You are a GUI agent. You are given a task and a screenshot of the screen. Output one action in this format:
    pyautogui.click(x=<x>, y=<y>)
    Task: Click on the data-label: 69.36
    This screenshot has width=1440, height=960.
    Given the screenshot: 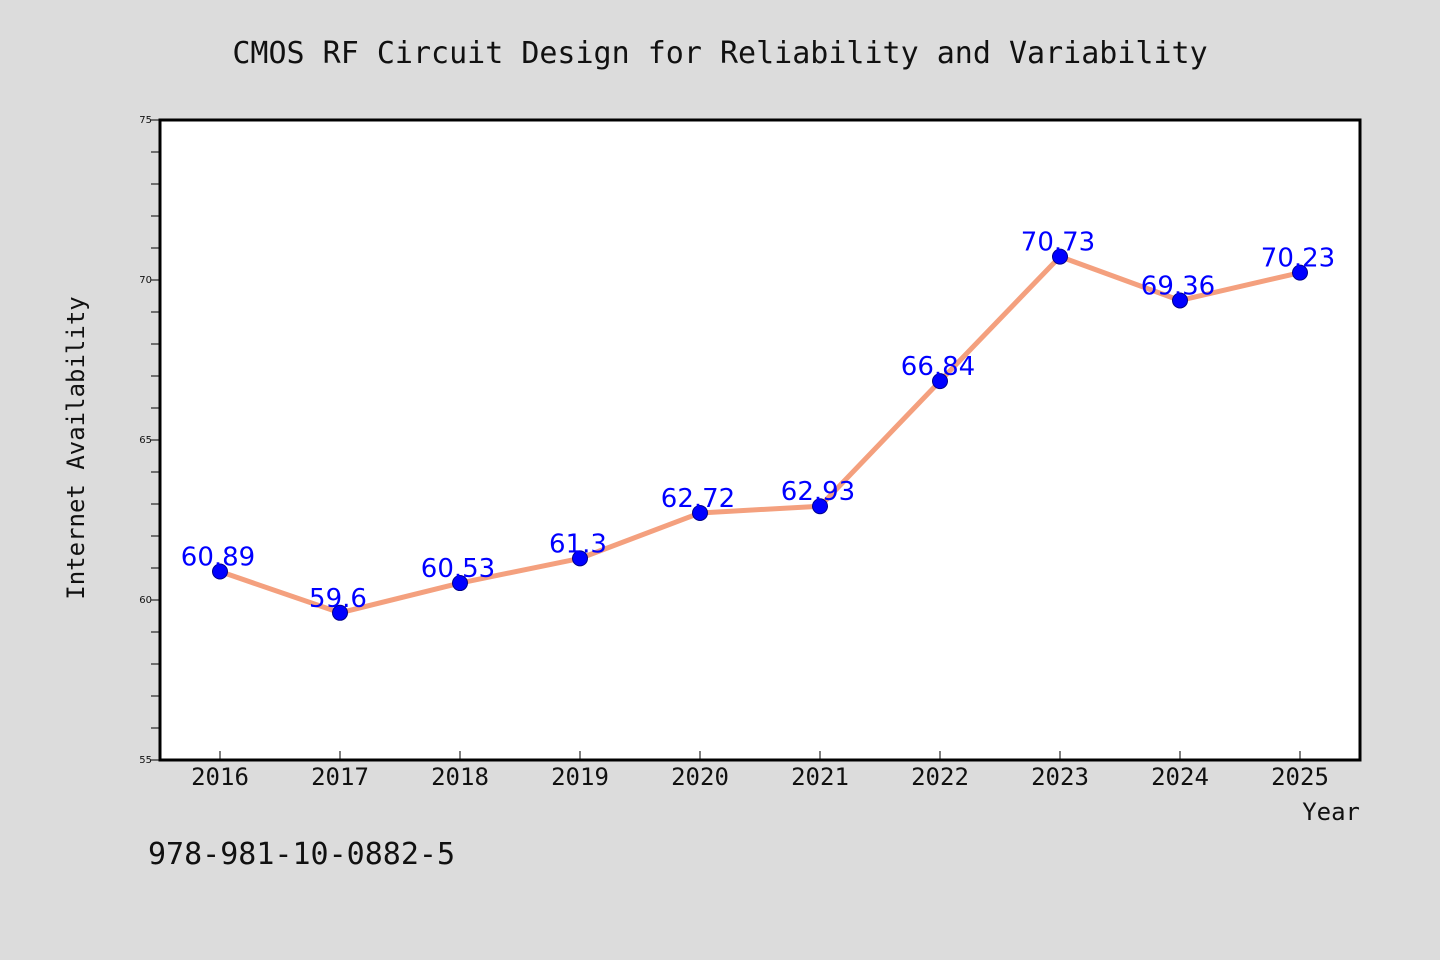 What is the action you would take?
    pyautogui.click(x=1178, y=286)
    